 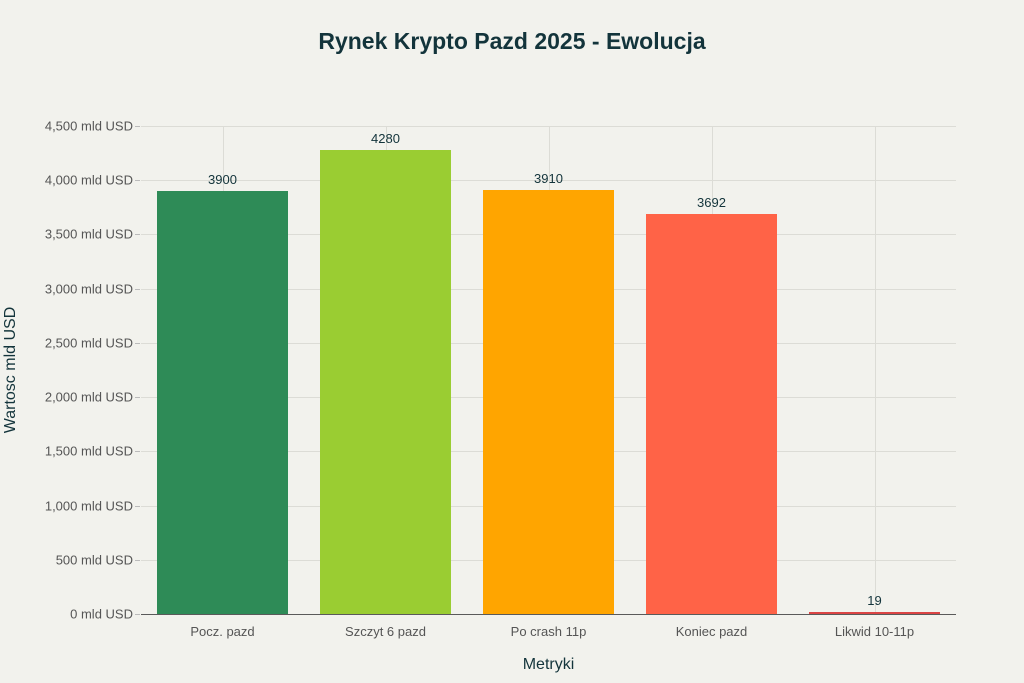 I want to click on y-tick-label: 1,000 mld USD, so click(x=88, y=506).